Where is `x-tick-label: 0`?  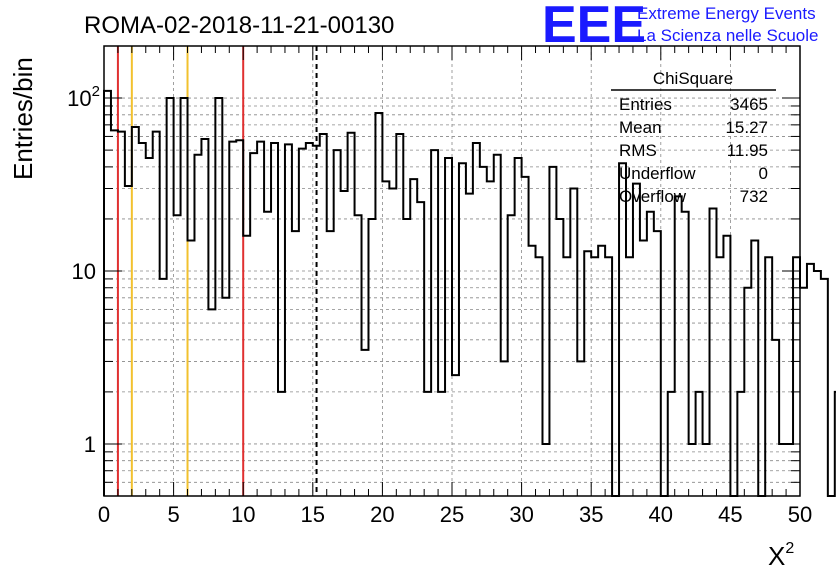
x-tick-label: 0 is located at coordinates (104, 514).